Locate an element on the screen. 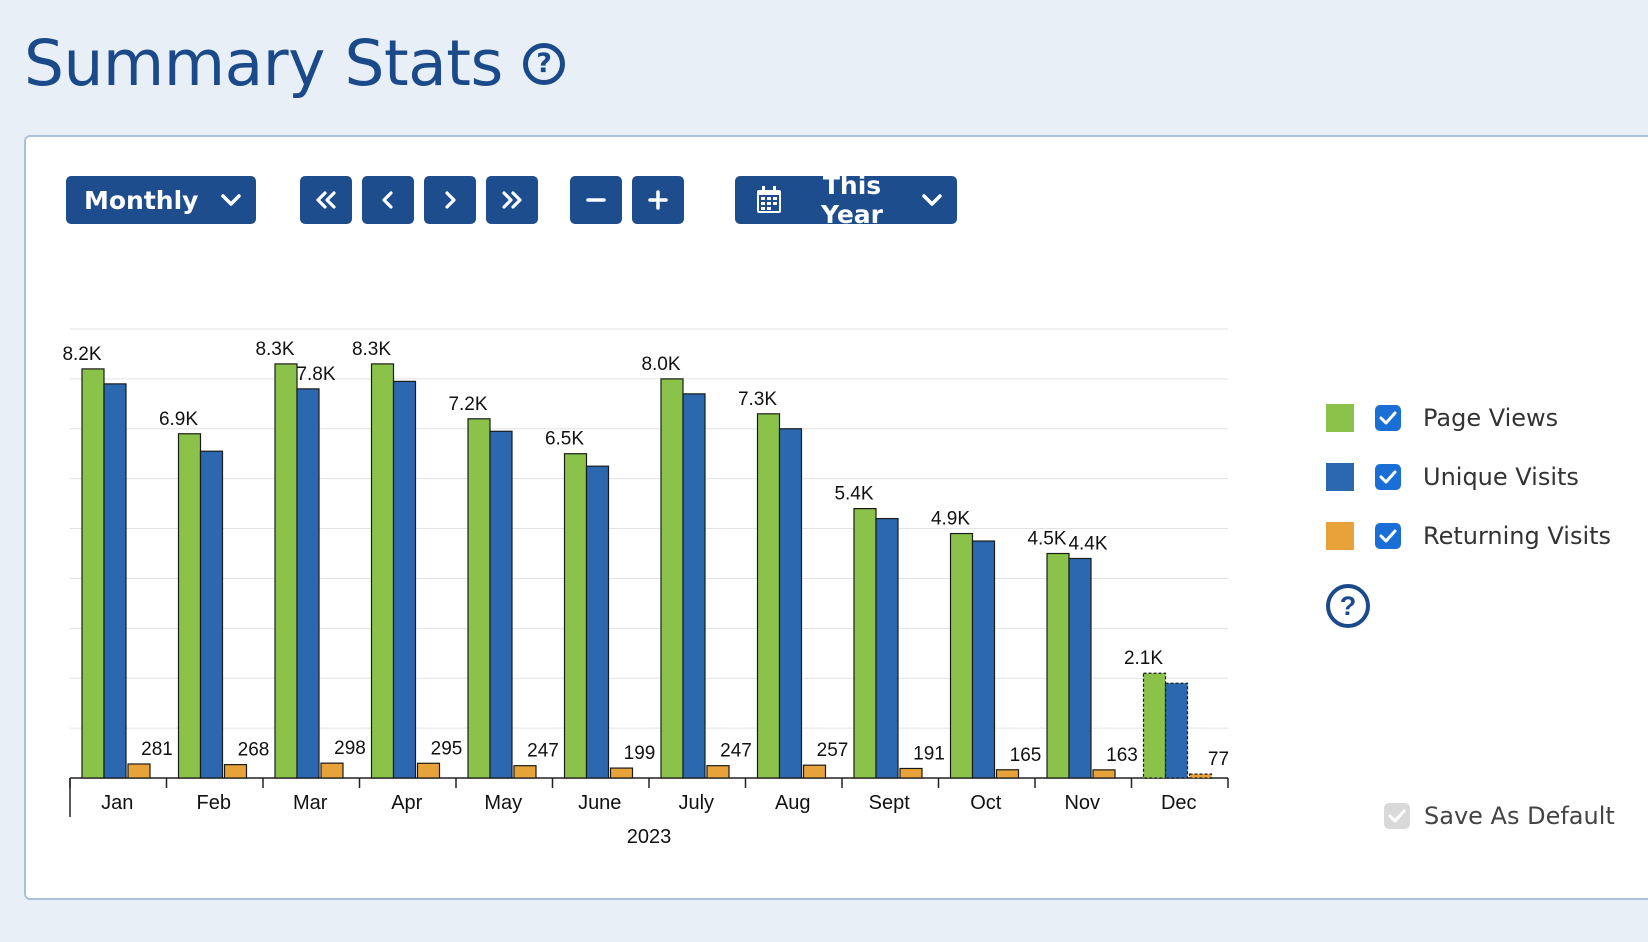 This screenshot has height=942, width=1648. chevron-right-icon is located at coordinates (450, 200).